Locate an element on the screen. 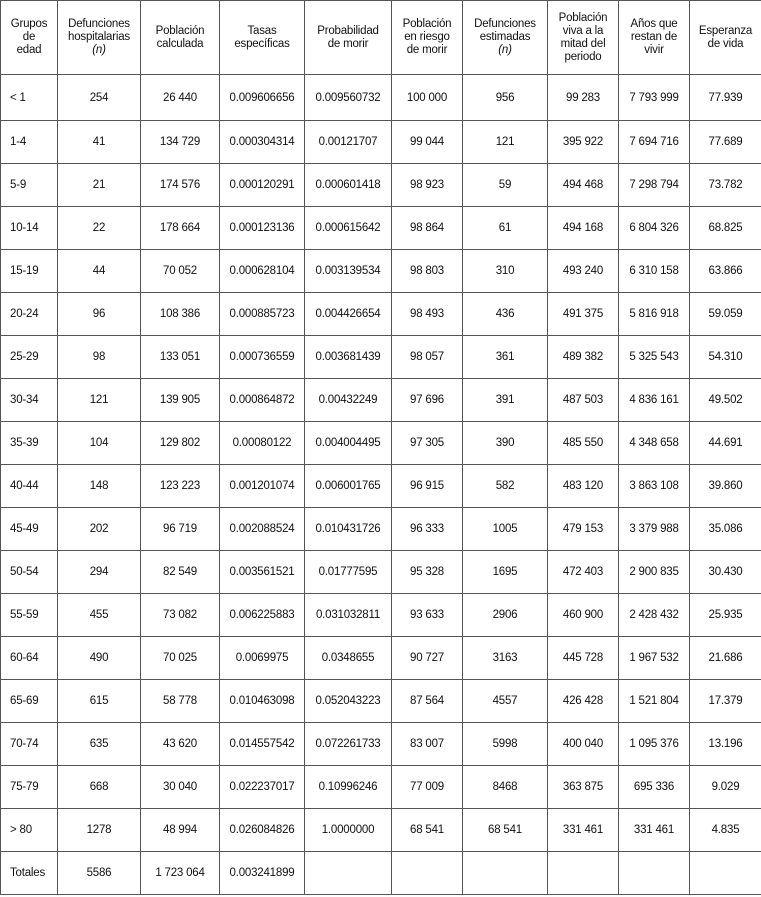 Image resolution: width=761 pixels, height=897 pixels. table-cell: 22 is located at coordinates (99, 228).